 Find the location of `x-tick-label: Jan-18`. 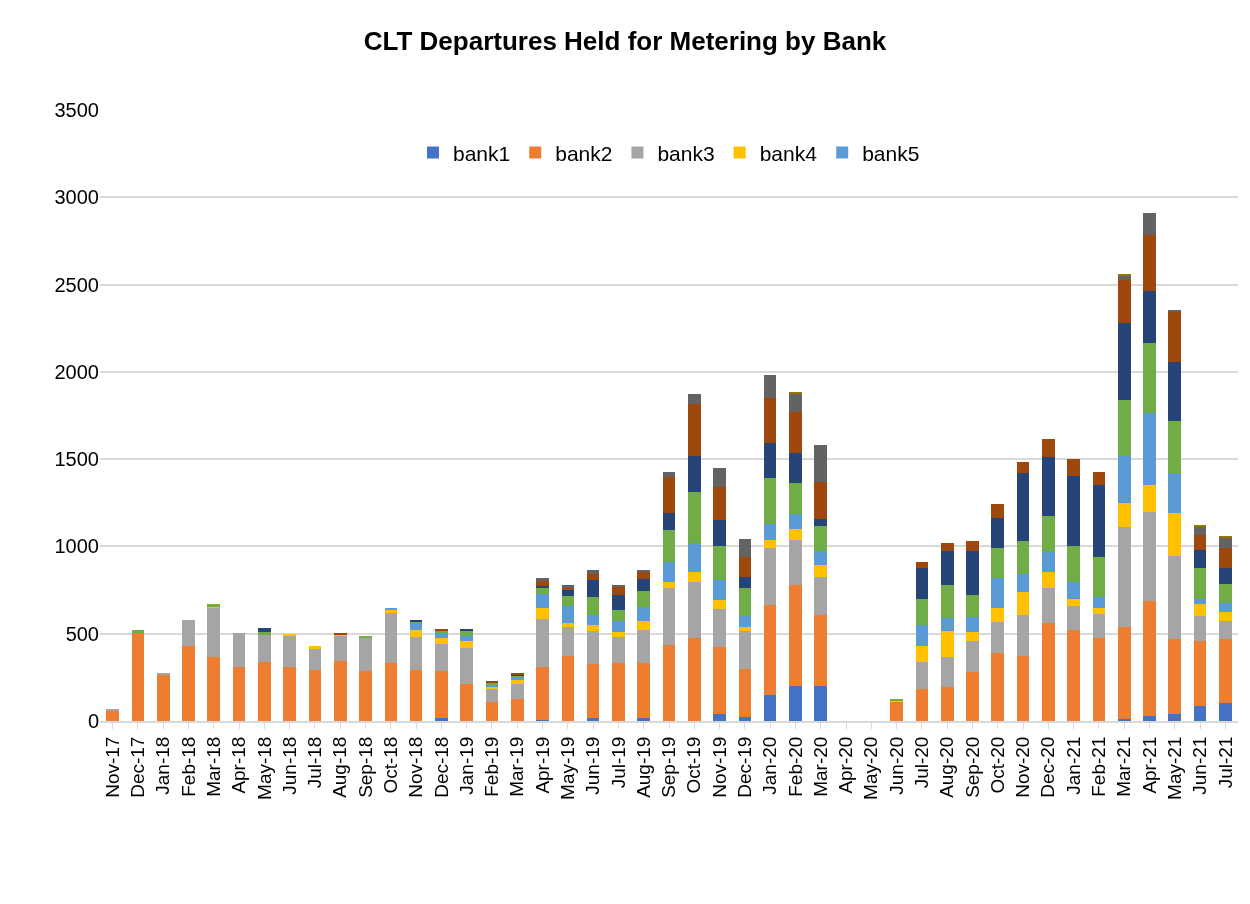

x-tick-label: Jan-18 is located at coordinates (163, 765).